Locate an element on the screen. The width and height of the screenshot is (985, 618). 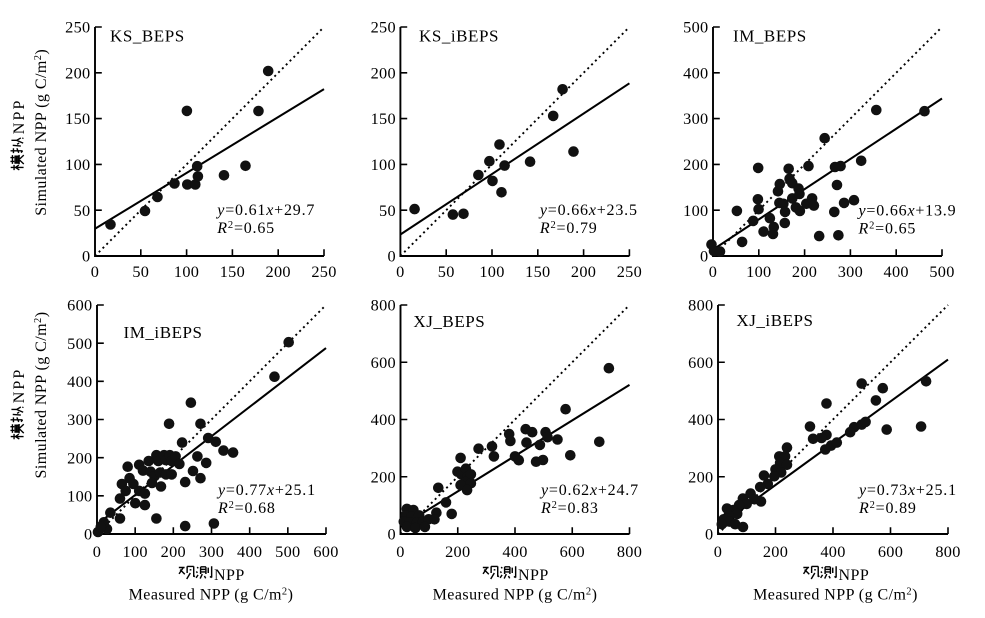
svg-text: IM_iBEPS is located at coordinates (163, 332).